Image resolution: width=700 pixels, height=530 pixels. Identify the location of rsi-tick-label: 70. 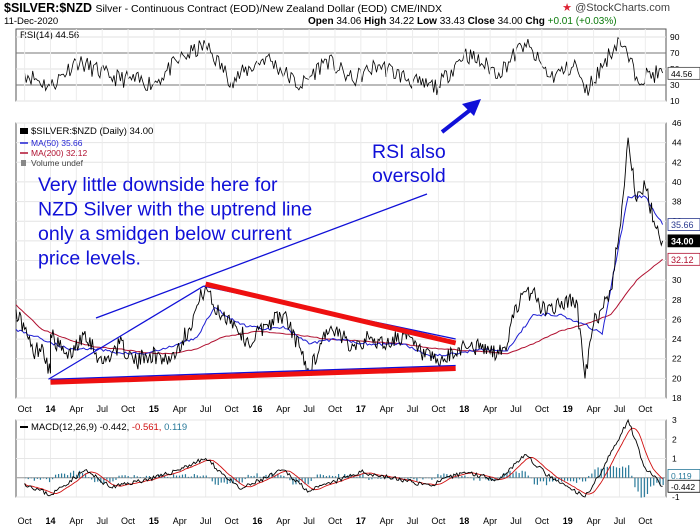
(675, 53).